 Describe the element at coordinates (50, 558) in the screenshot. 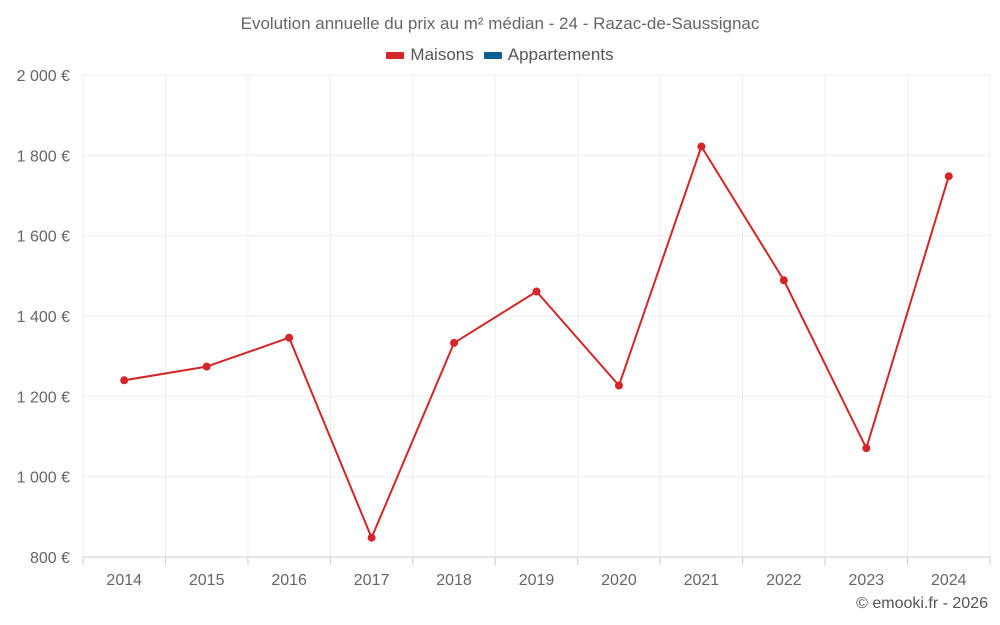

I see `y-tick-label: 800 €` at that location.